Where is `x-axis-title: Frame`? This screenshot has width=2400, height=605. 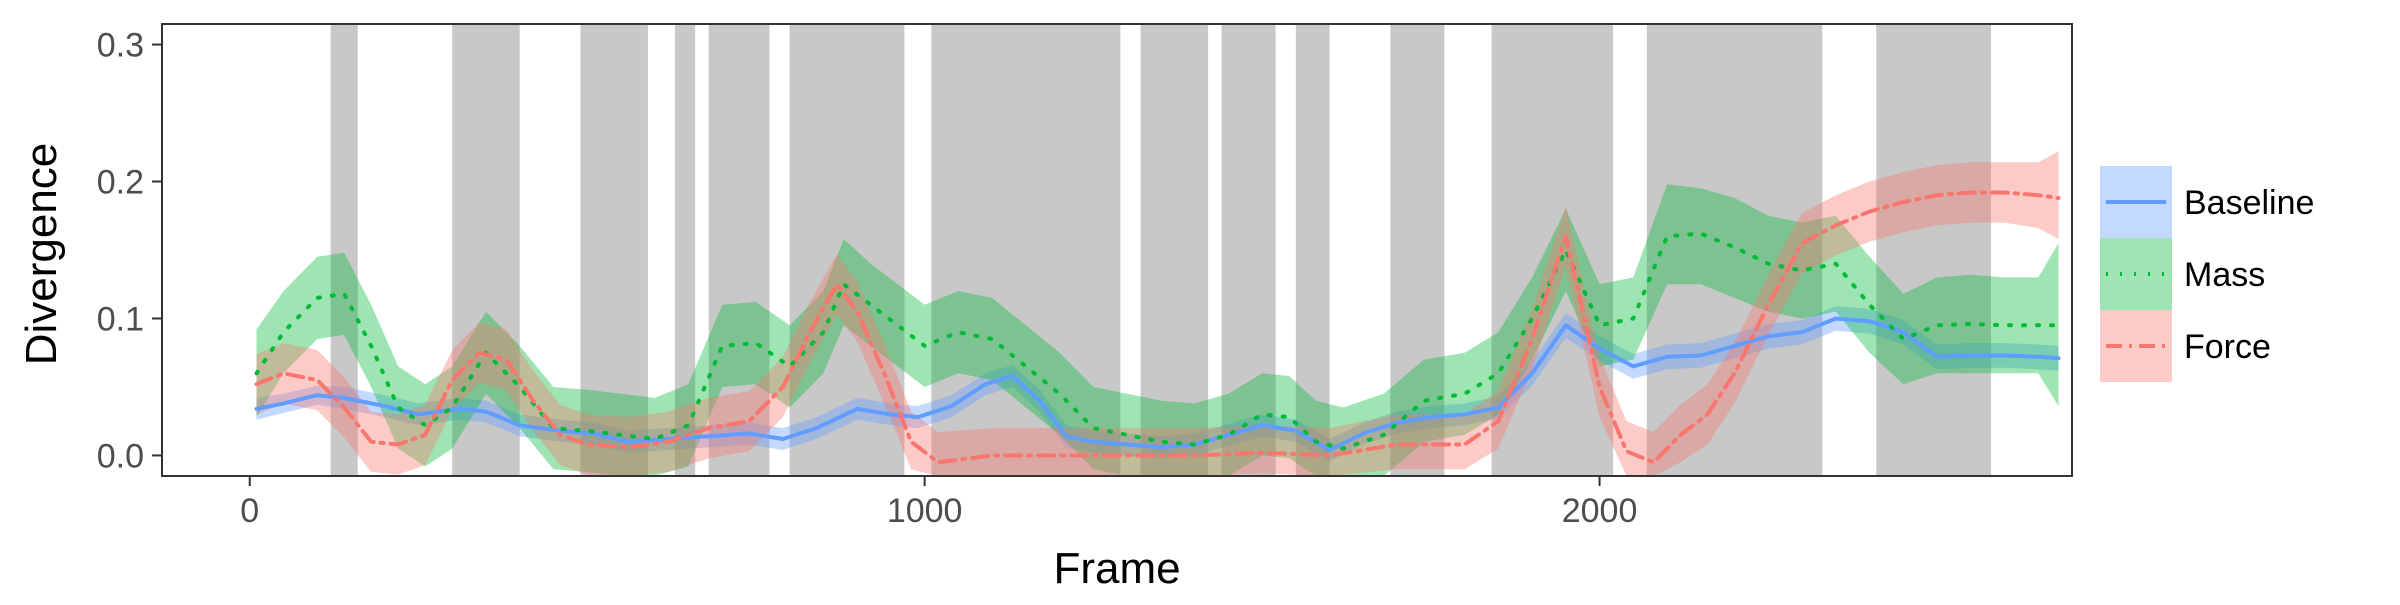 x-axis-title: Frame is located at coordinates (1116, 568).